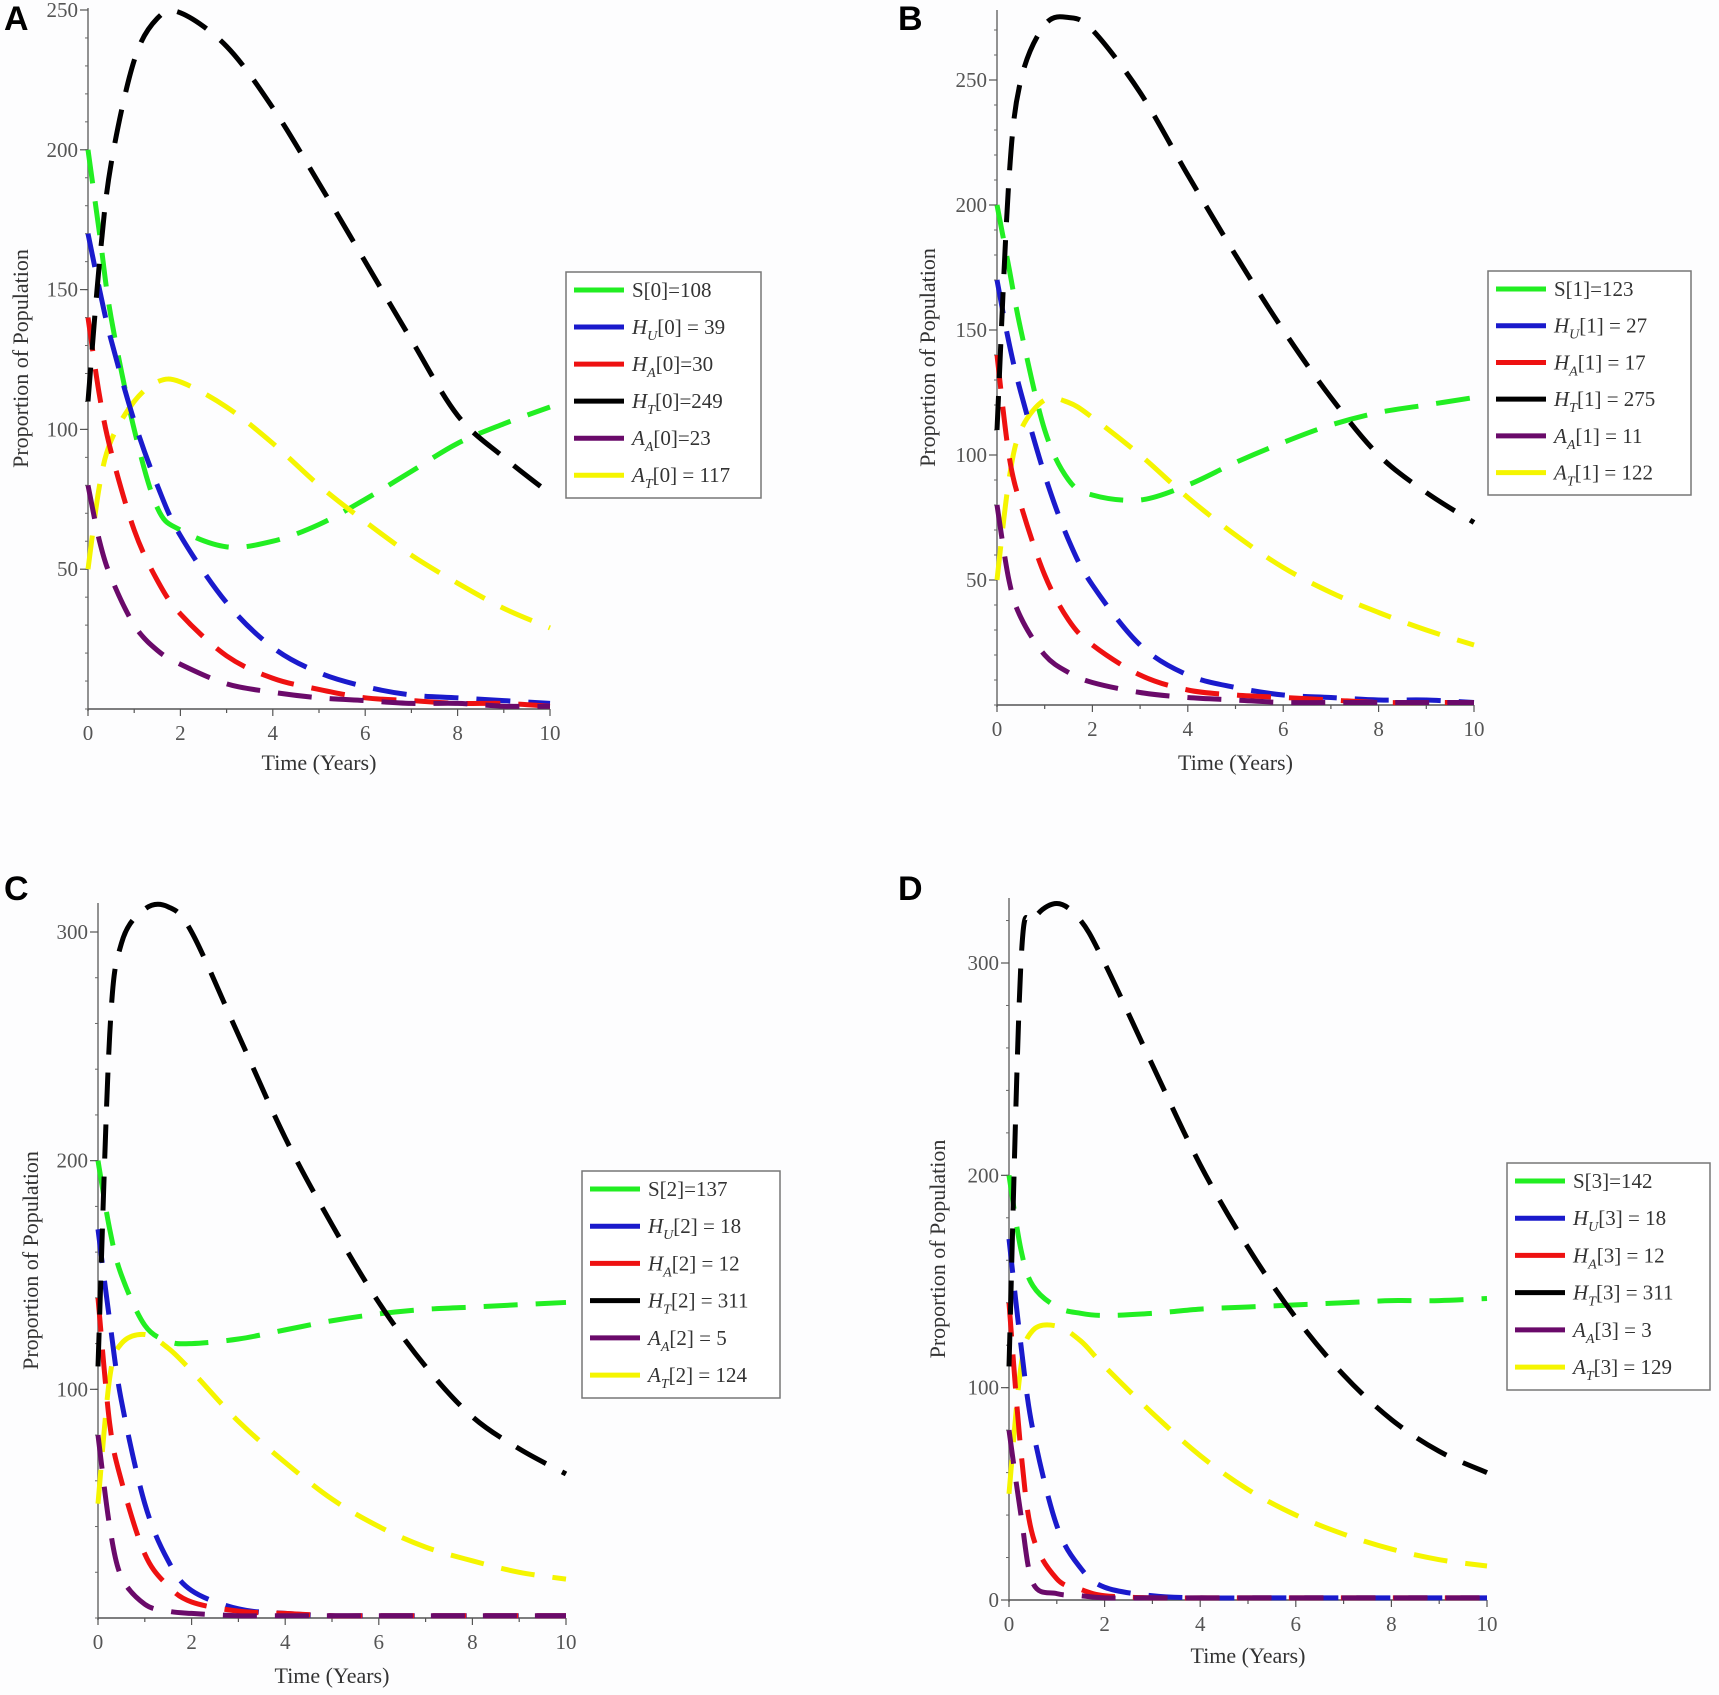 Image resolution: width=1719 pixels, height=1695 pixels. What do you see at coordinates (63, 11) in the screenshot?
I see `y-tick-label: 250` at bounding box center [63, 11].